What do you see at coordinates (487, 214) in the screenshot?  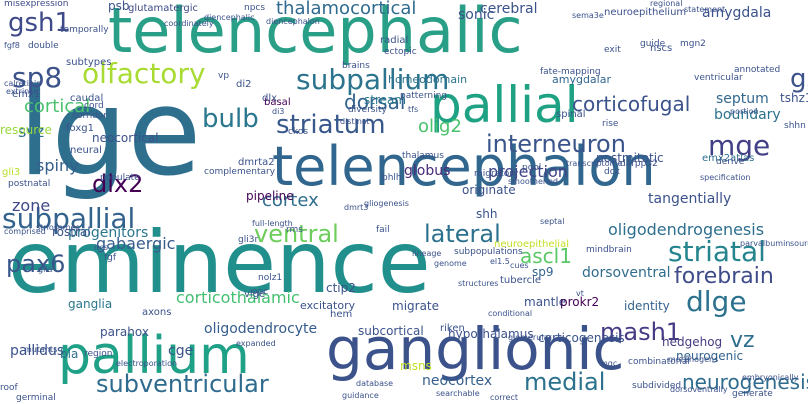 I see `word: shh` at bounding box center [487, 214].